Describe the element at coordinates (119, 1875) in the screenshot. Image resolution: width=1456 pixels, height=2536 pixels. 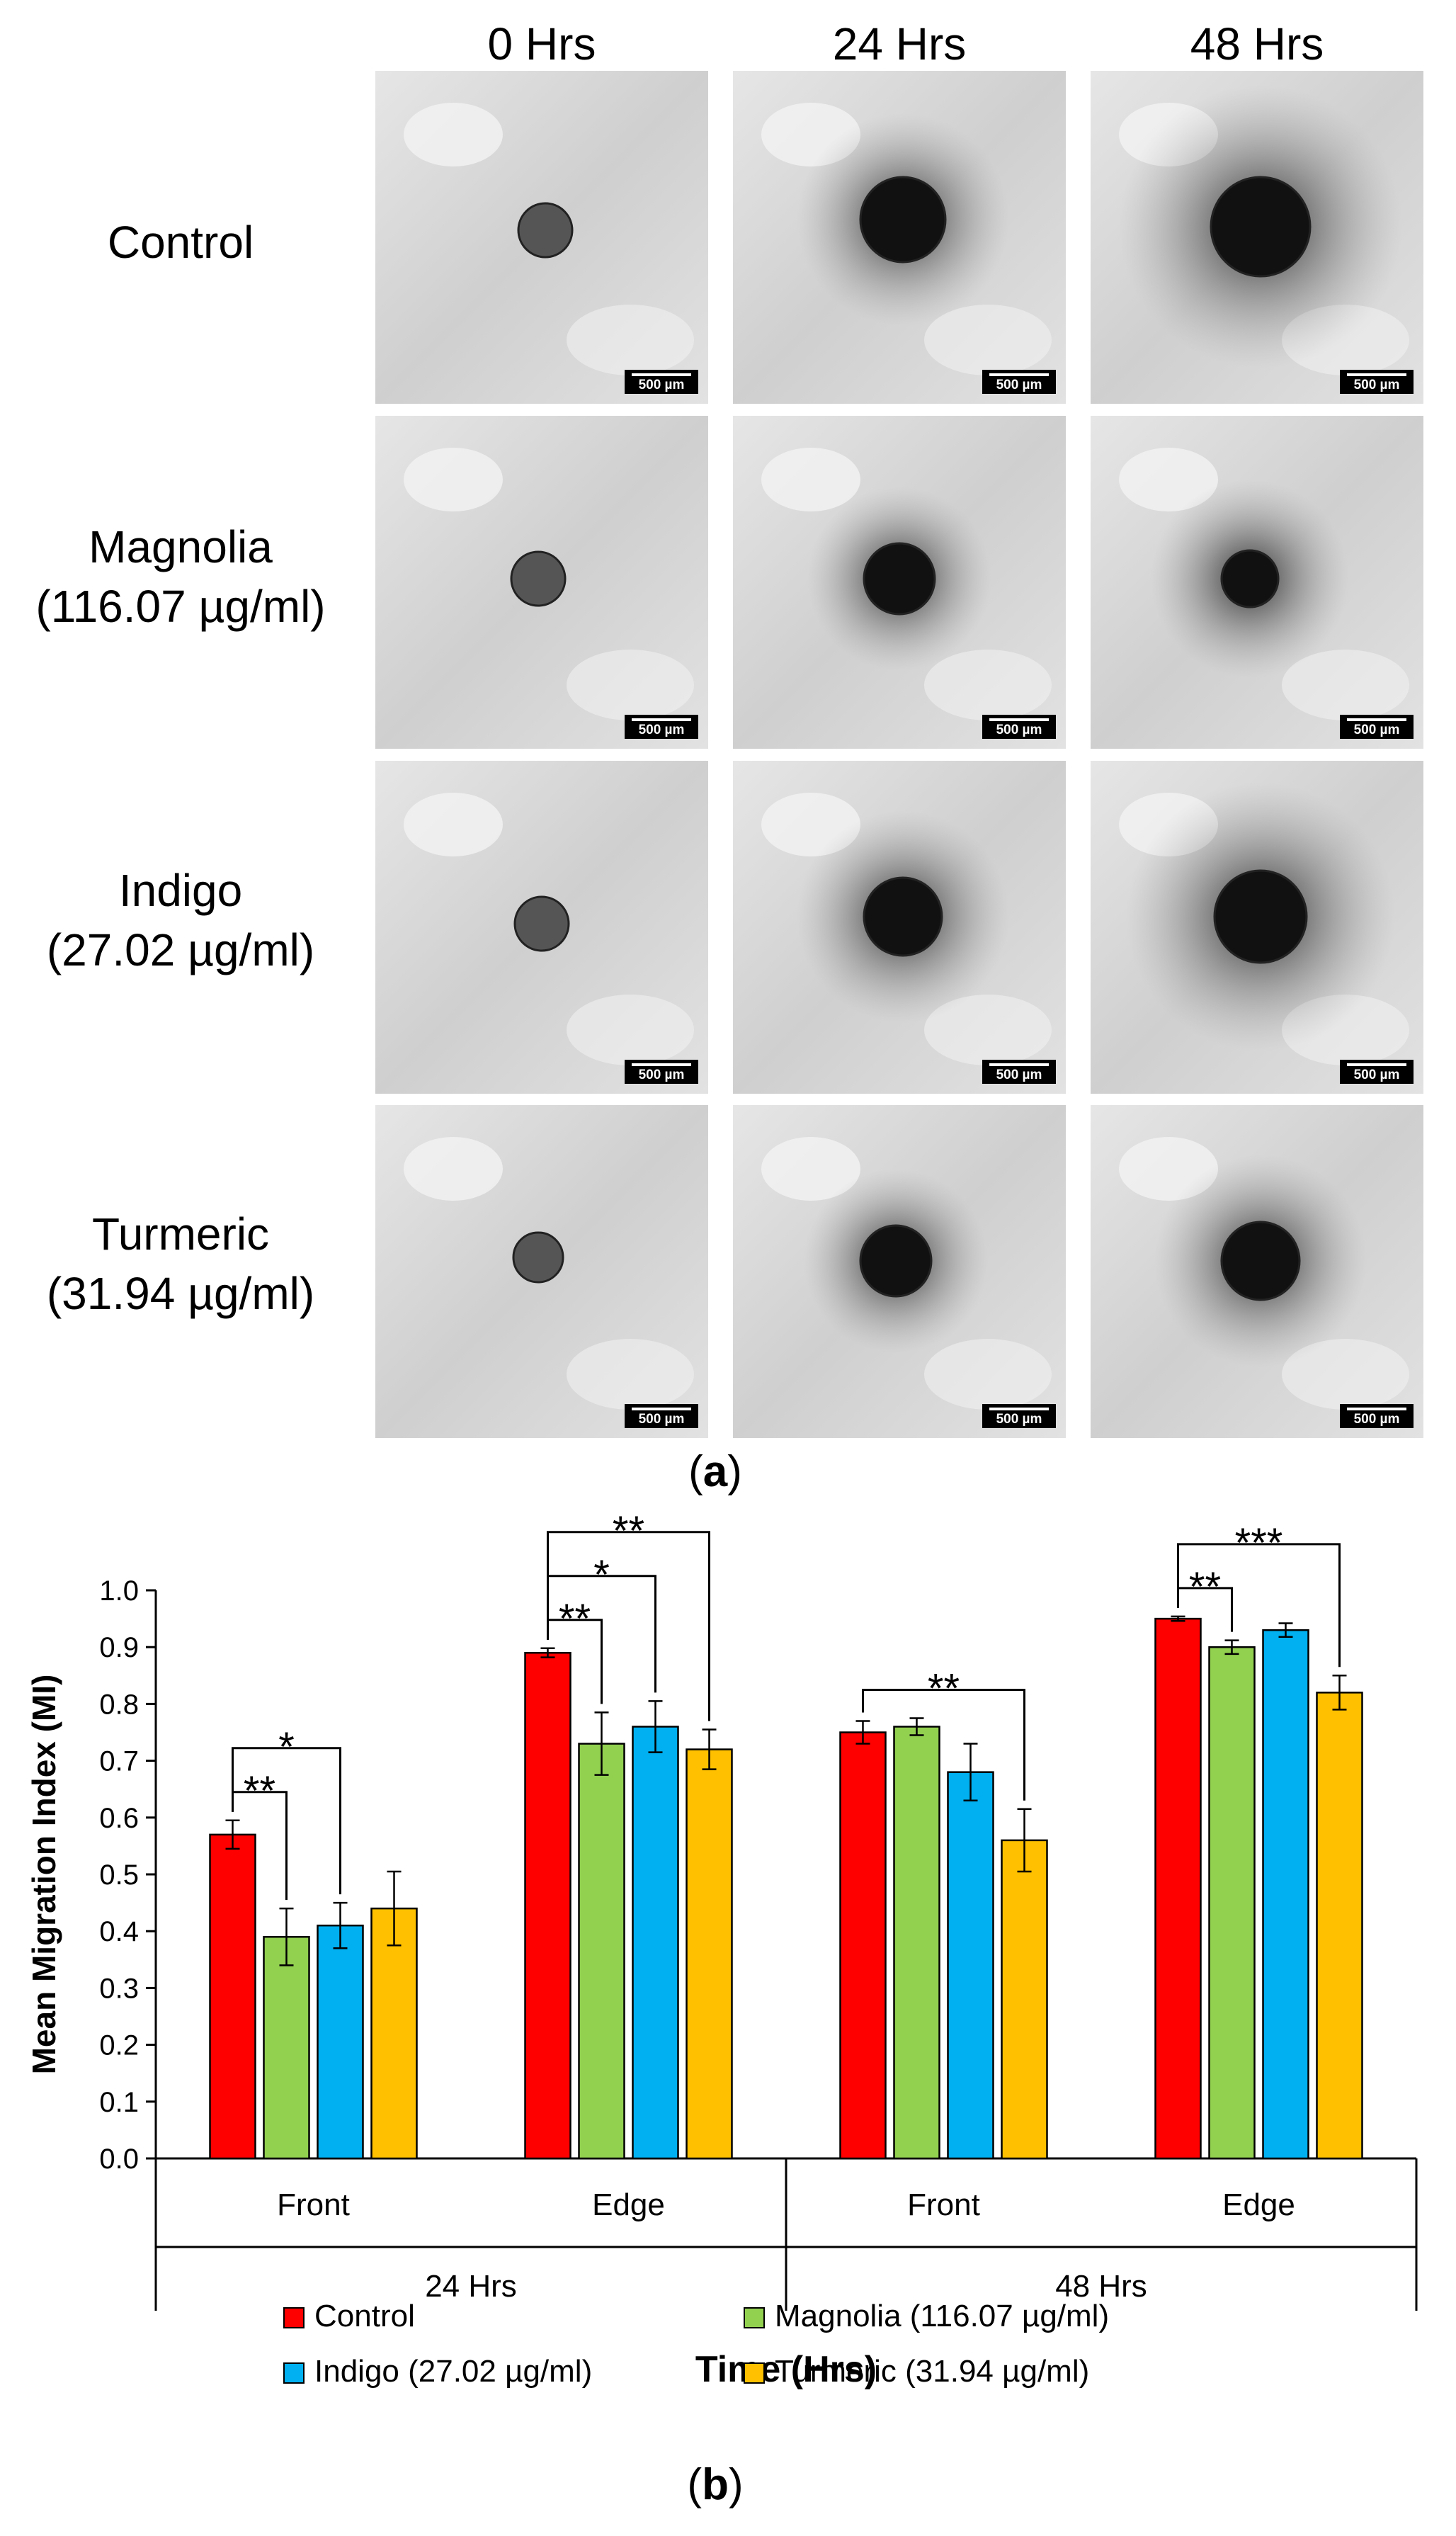
I see `y-tick-label: 0.5` at that location.